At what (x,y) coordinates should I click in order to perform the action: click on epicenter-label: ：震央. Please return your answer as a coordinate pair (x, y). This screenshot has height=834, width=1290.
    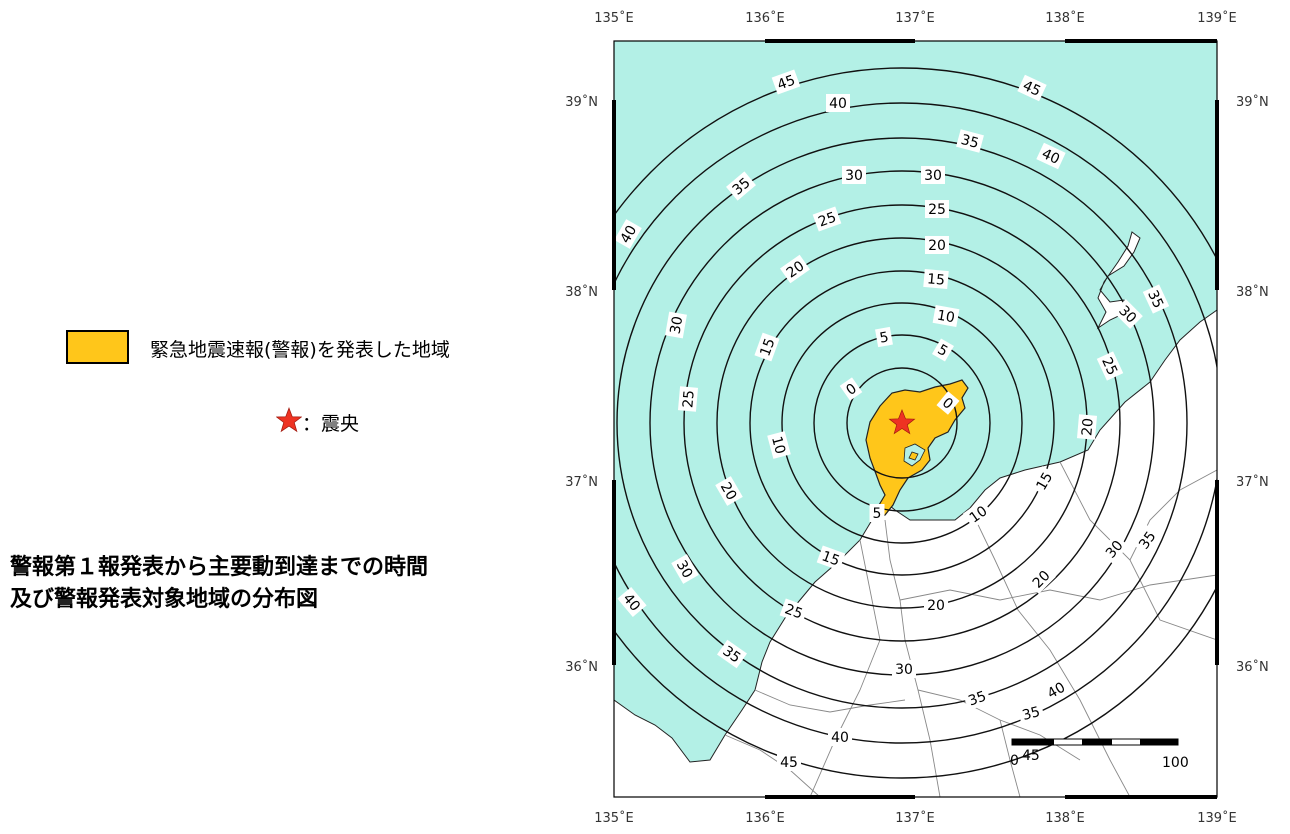
    Looking at the image, I should click on (331, 424).